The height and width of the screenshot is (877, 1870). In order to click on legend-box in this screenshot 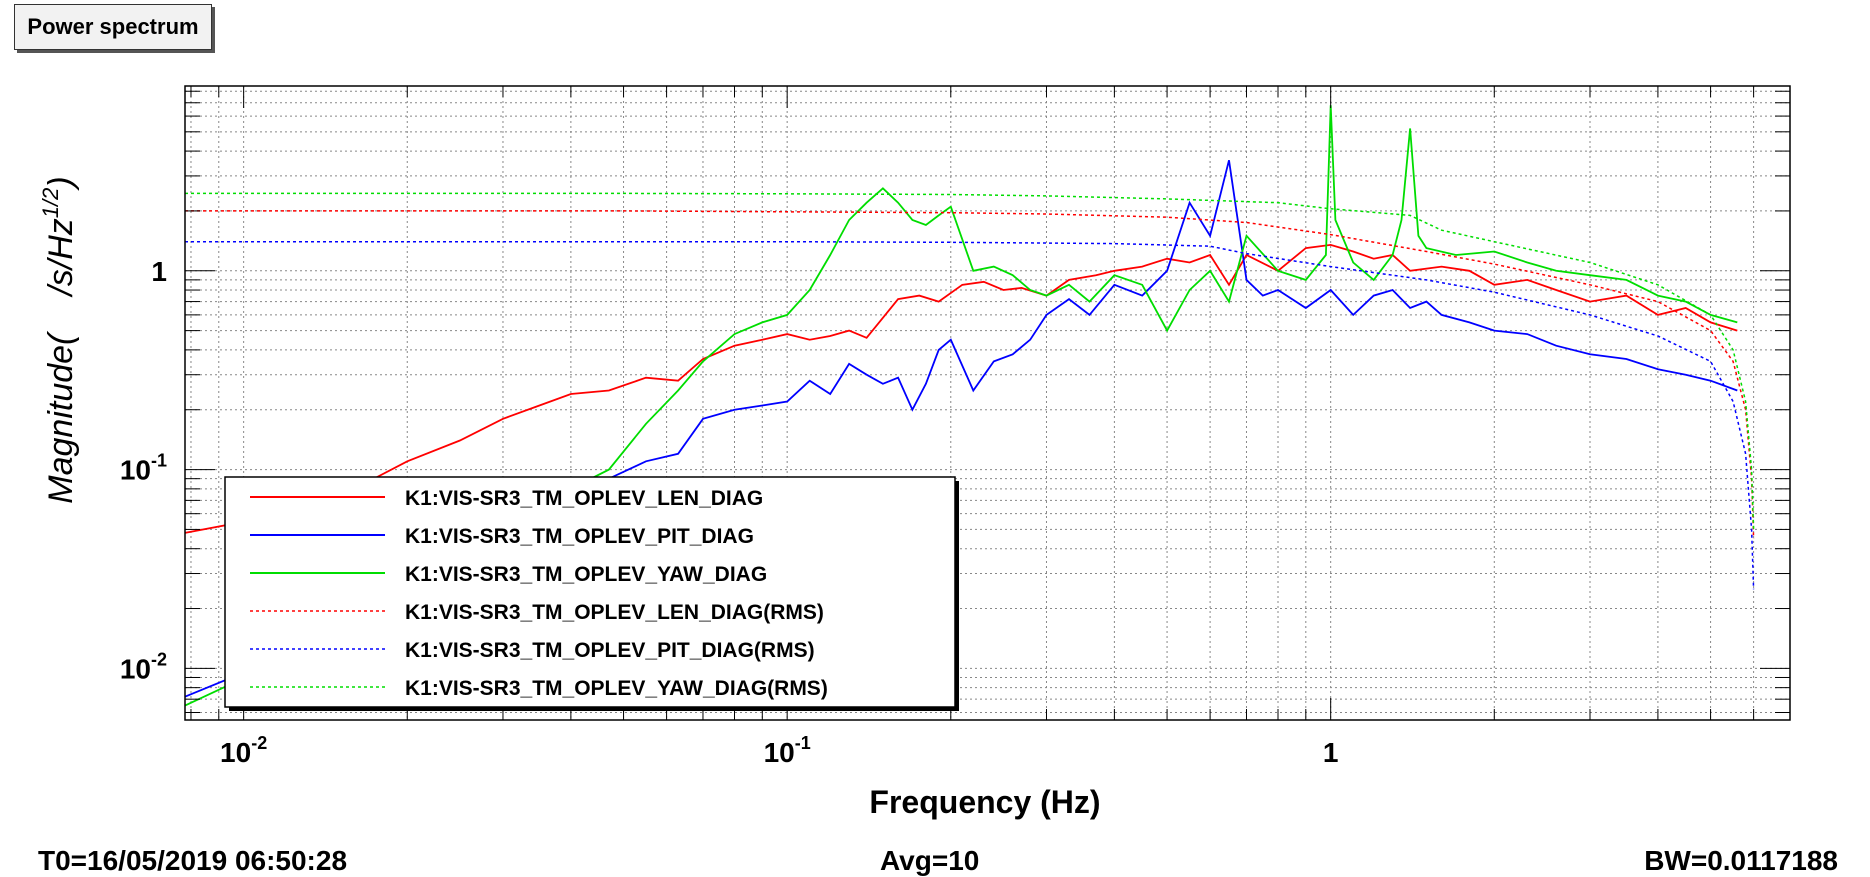, I will do `click(590, 592)`.